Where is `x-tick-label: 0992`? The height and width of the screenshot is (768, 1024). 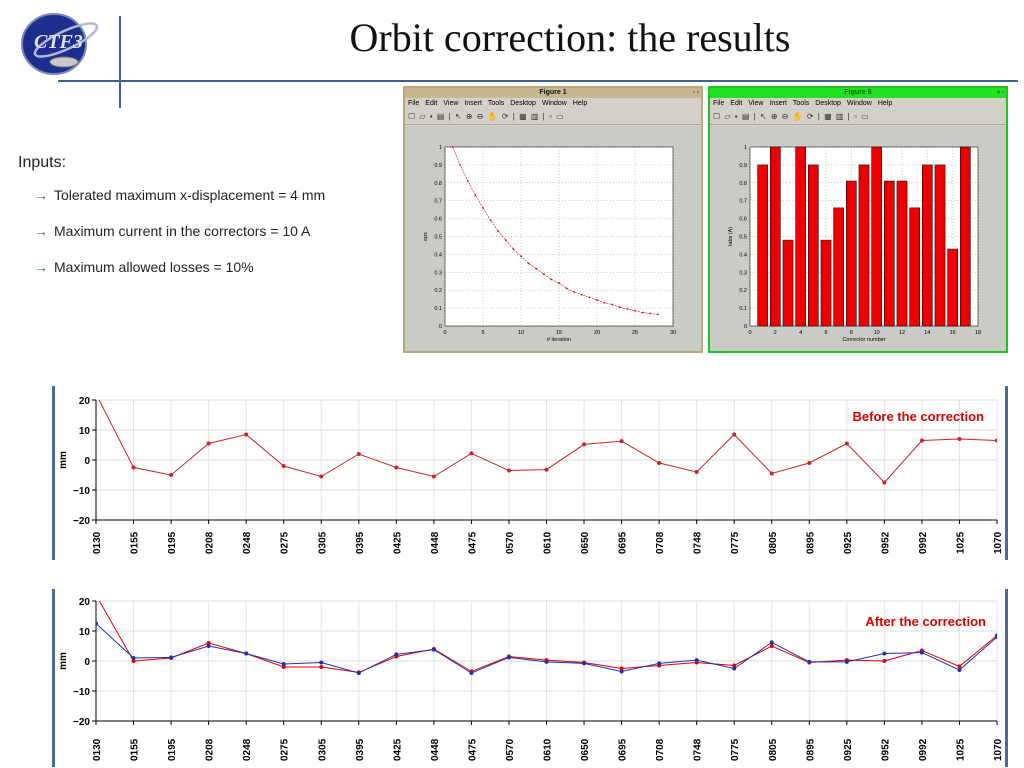 x-tick-label: 0992 is located at coordinates (923, 749).